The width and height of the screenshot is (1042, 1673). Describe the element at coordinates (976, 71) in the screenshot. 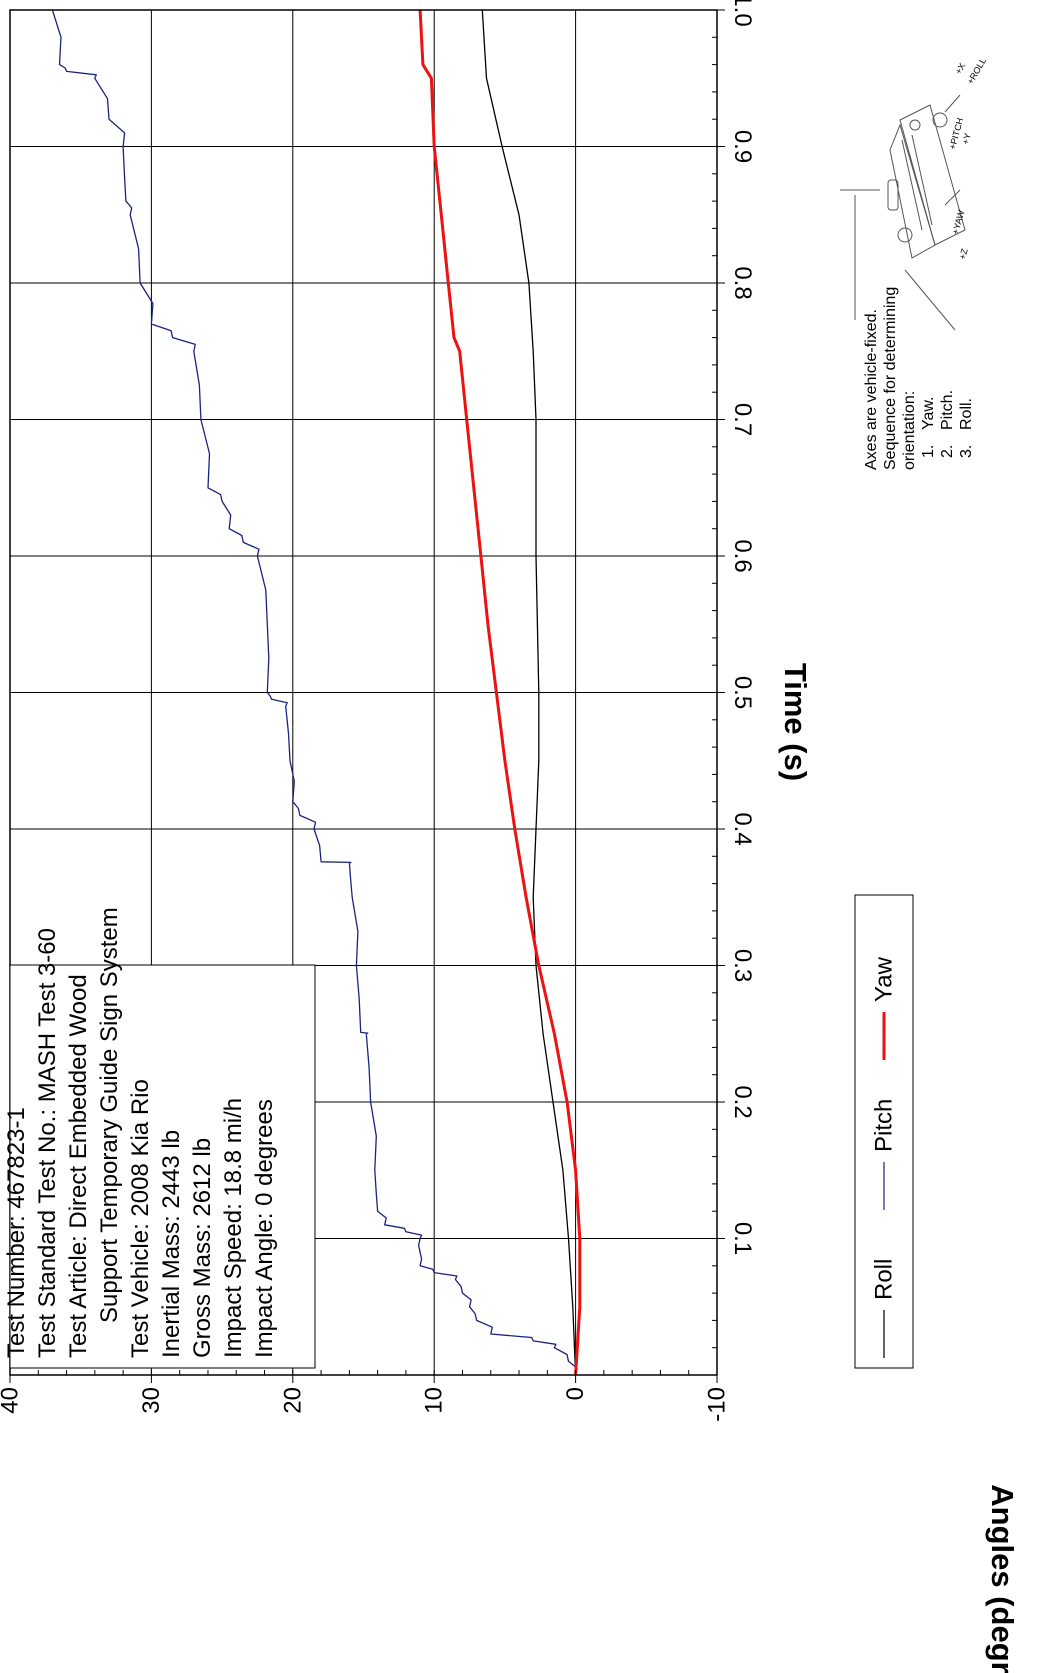

I see `diagram-label-roll: +ROLL` at that location.